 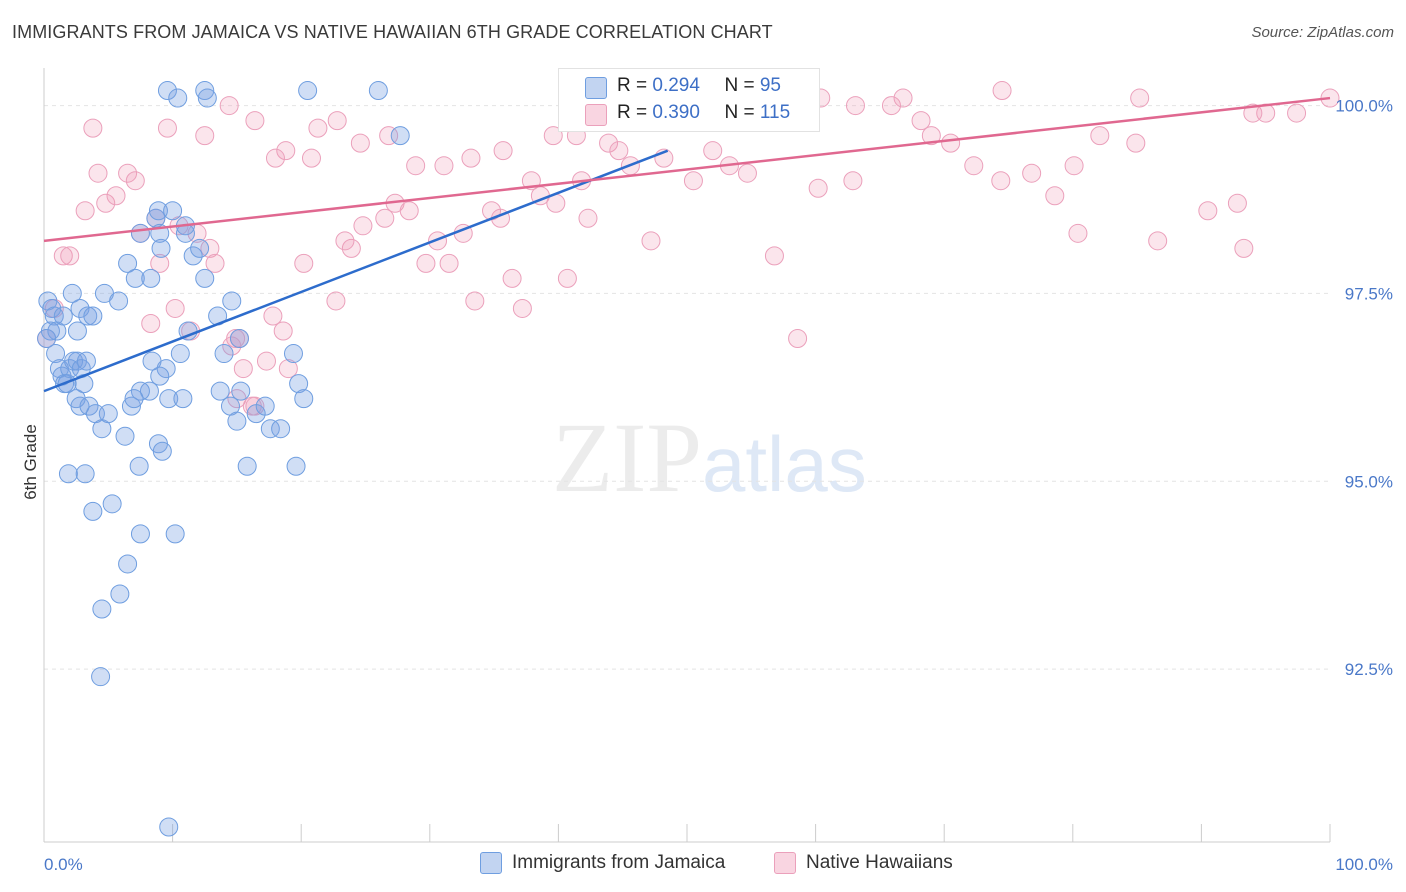 What do you see at coordinates (770, 85) in the screenshot?
I see `legend-n-value: 95` at bounding box center [770, 85].